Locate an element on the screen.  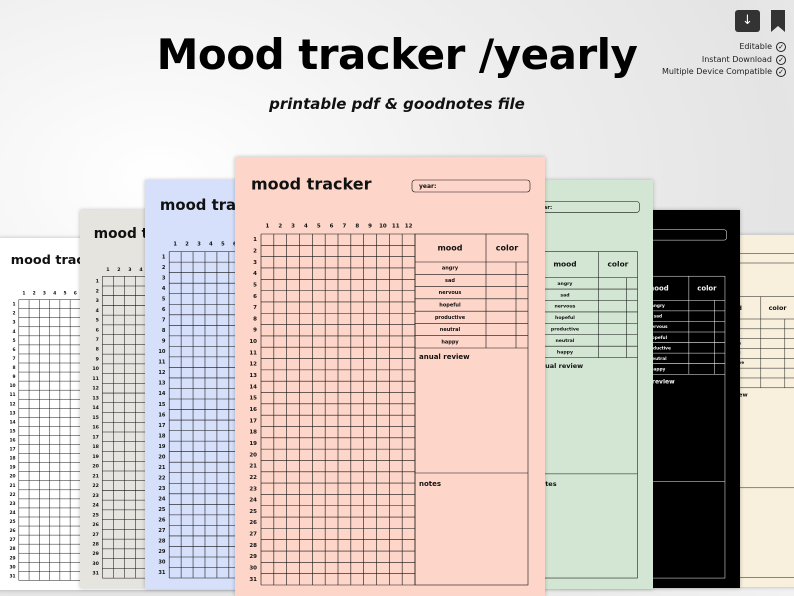
day-number: 30 is located at coordinates (12, 567).